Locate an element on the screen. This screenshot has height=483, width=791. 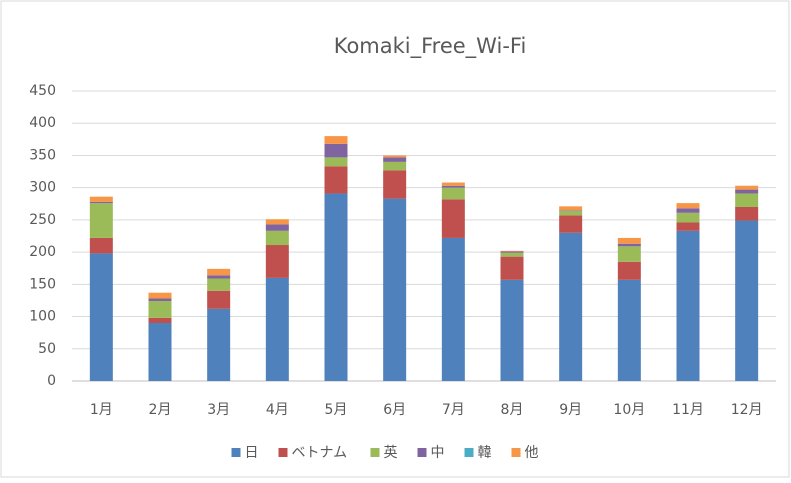
x-tick-label: 4月 is located at coordinates (277, 410).